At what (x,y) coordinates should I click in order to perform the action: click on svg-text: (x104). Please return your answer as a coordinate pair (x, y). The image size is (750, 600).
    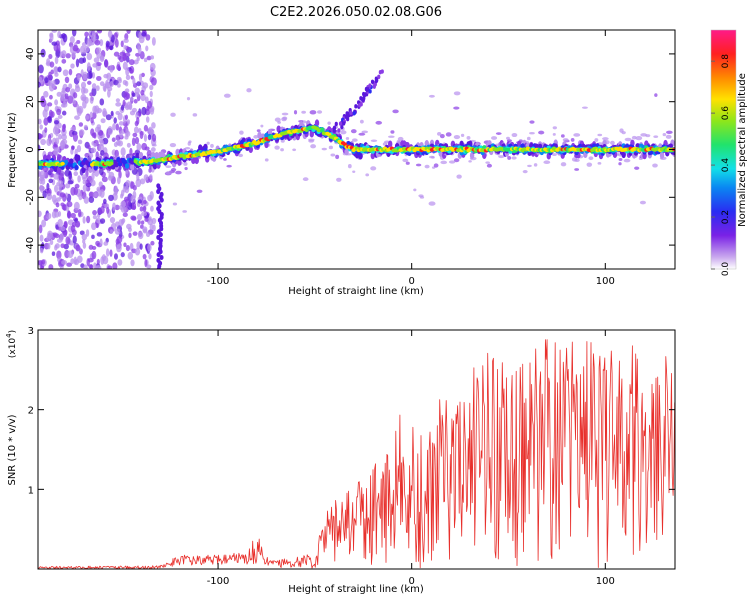
    Looking at the image, I should click on (11, 344).